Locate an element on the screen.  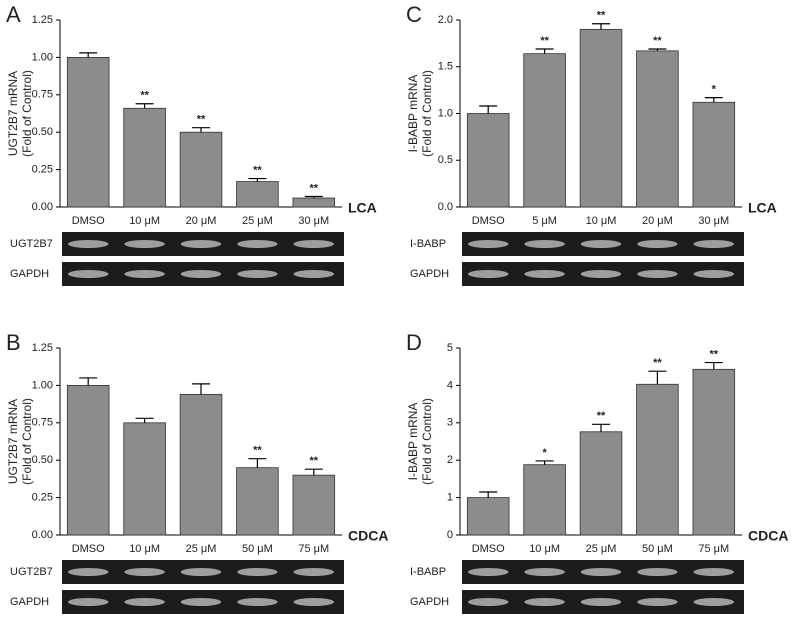
y-axis-label: I-BABP mRNA is located at coordinates (413, 442).